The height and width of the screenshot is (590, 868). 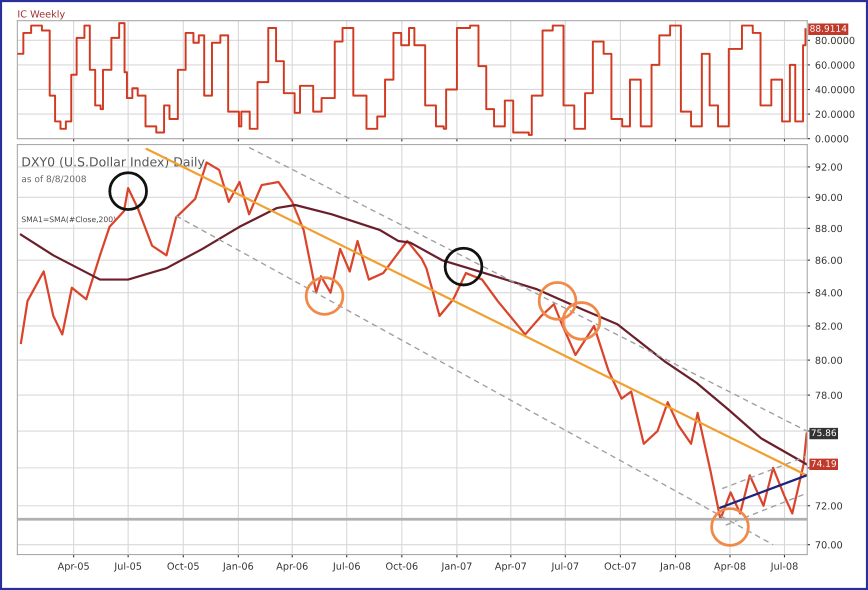 I want to click on x-tick-label: Jan-06, so click(x=238, y=567).